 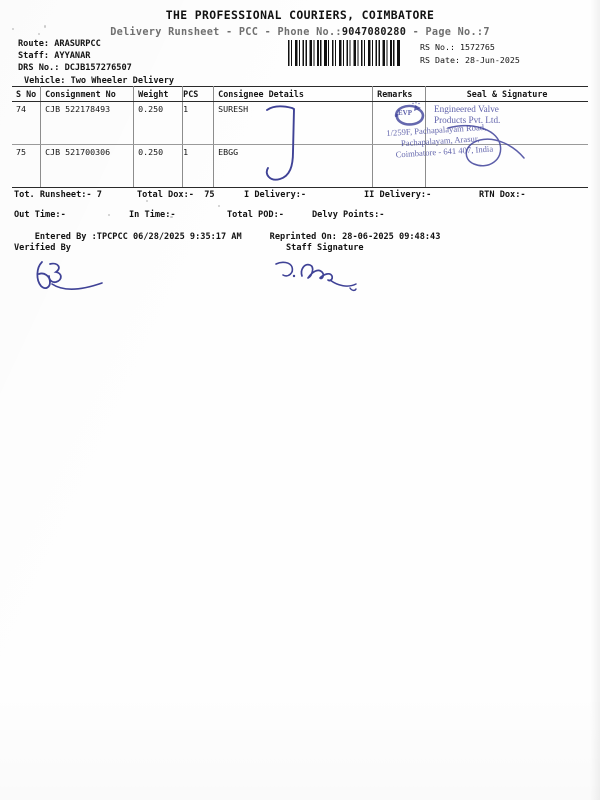 I want to click on rs-date-line: RS Date: 28-Jun-2025, so click(x=470, y=60).